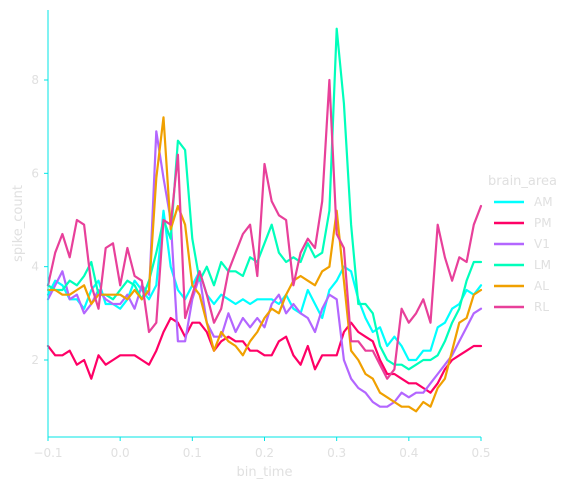 Image resolution: width=574 pixels, height=490 pixels. What do you see at coordinates (35, 267) in the screenshot?
I see `y-tick-label: 4` at bounding box center [35, 267].